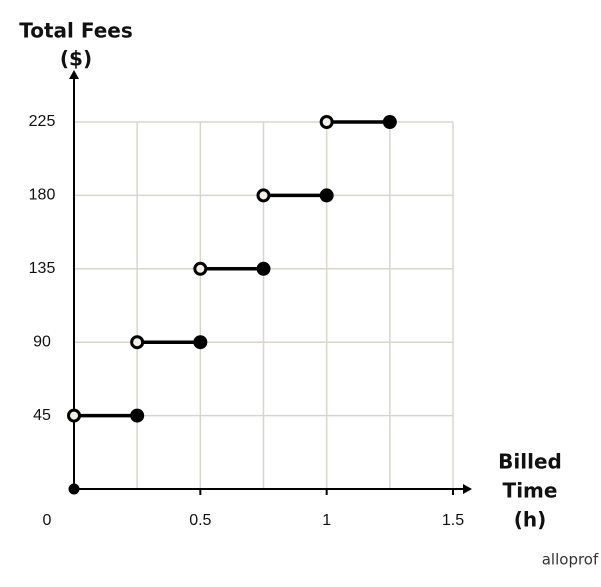 This screenshot has height=587, width=601. I want to click on y-axis-arrow, so click(74, 74).